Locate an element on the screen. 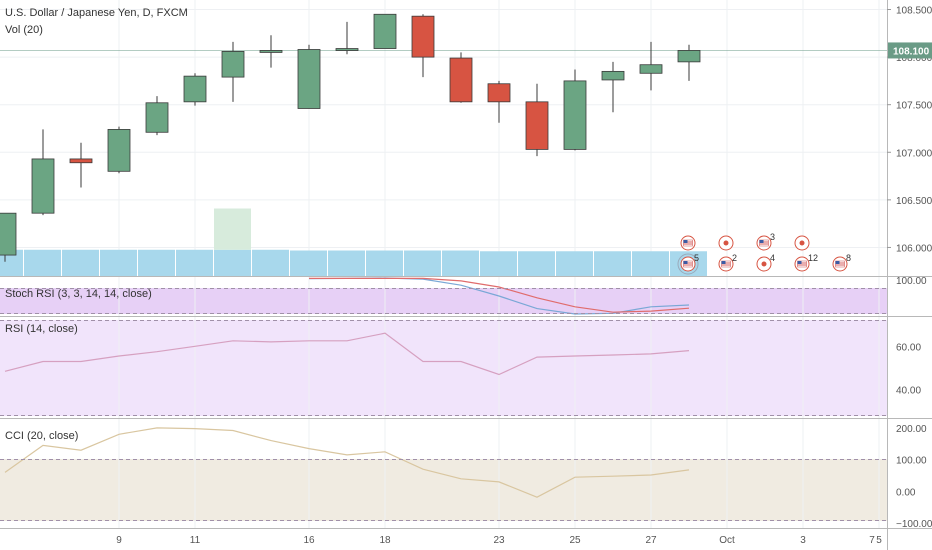 This screenshot has width=932, height=550. event-marker: 8 is located at coordinates (841, 262).